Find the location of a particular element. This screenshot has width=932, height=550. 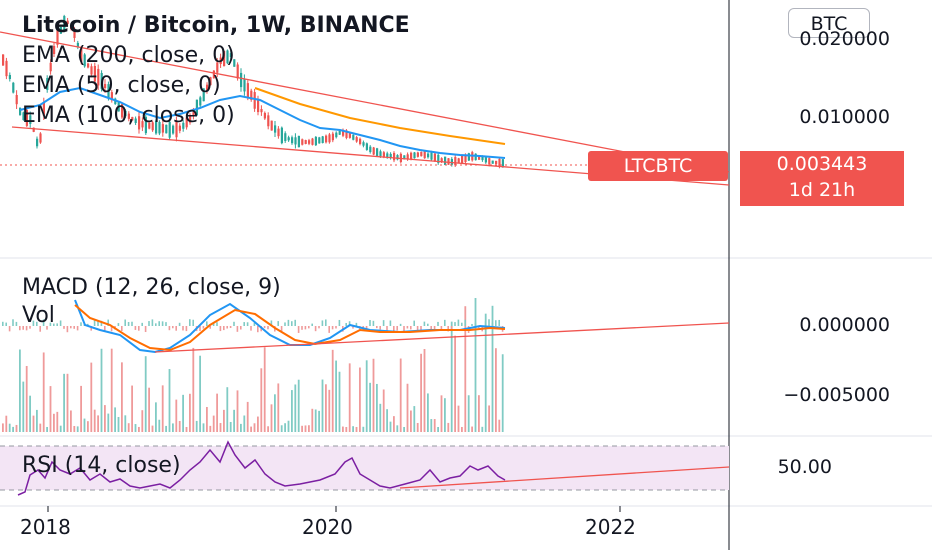

bar-countdown: 1d 21h is located at coordinates (822, 190).